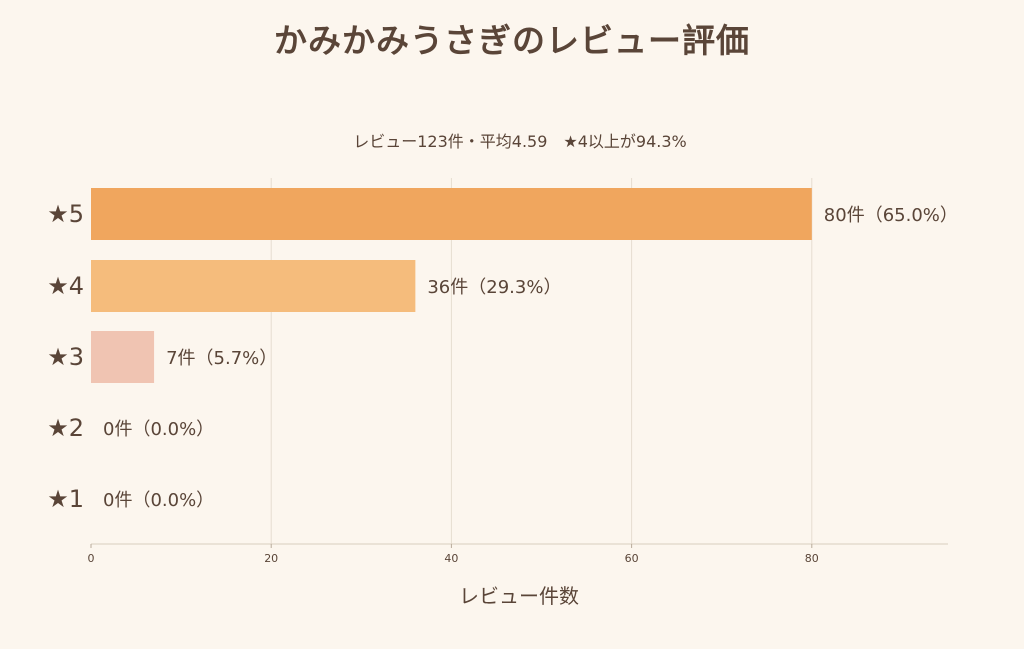 The height and width of the screenshot is (649, 1024). What do you see at coordinates (520, 141) in the screenshot?
I see `chart-subtitle: レビュー123件・平均4.59 ★4以上が94.3%` at bounding box center [520, 141].